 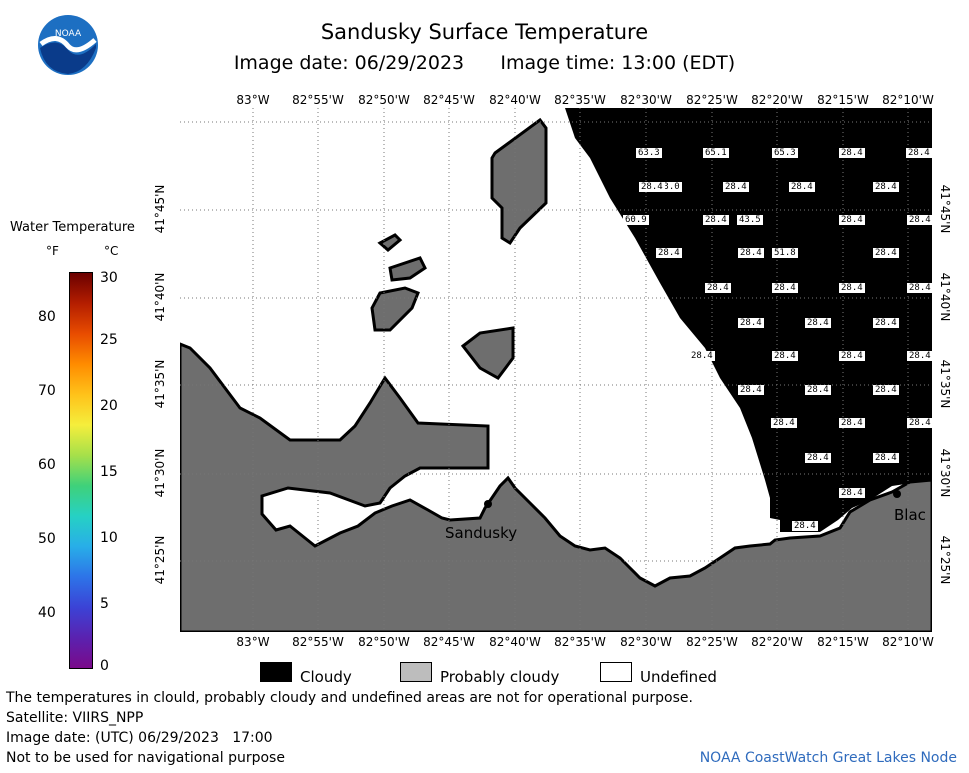 What do you see at coordinates (109, 538) in the screenshot?
I see `scale-c-tick: 10` at bounding box center [109, 538].